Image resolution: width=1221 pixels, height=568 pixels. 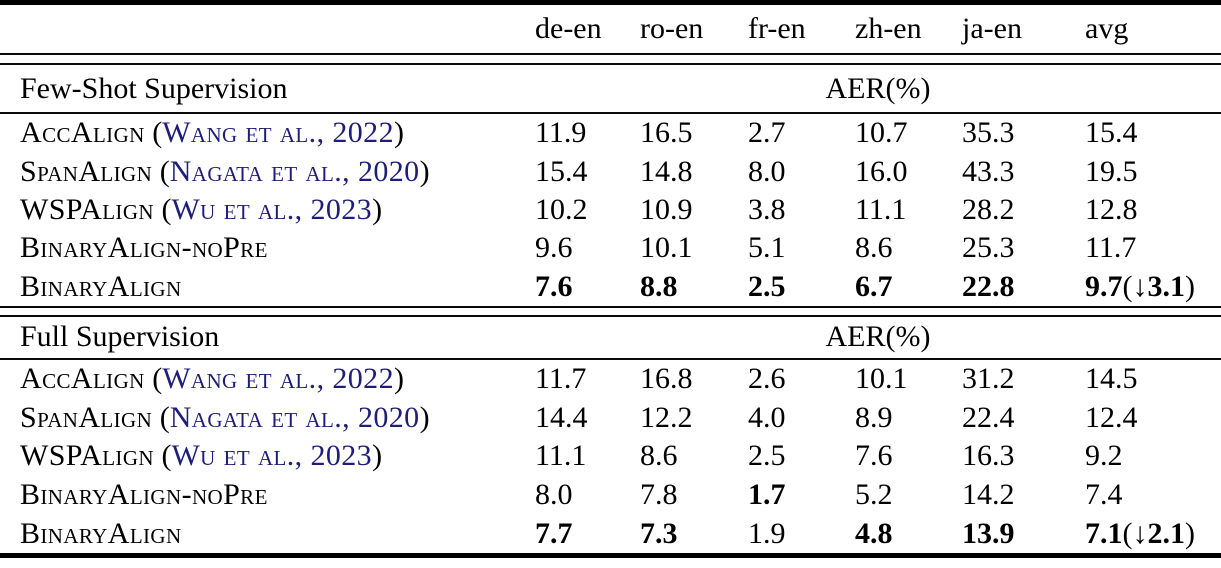 What do you see at coordinates (610, 337) in the screenshot?
I see `section-header-full: Full Supervision AER(%)` at bounding box center [610, 337].